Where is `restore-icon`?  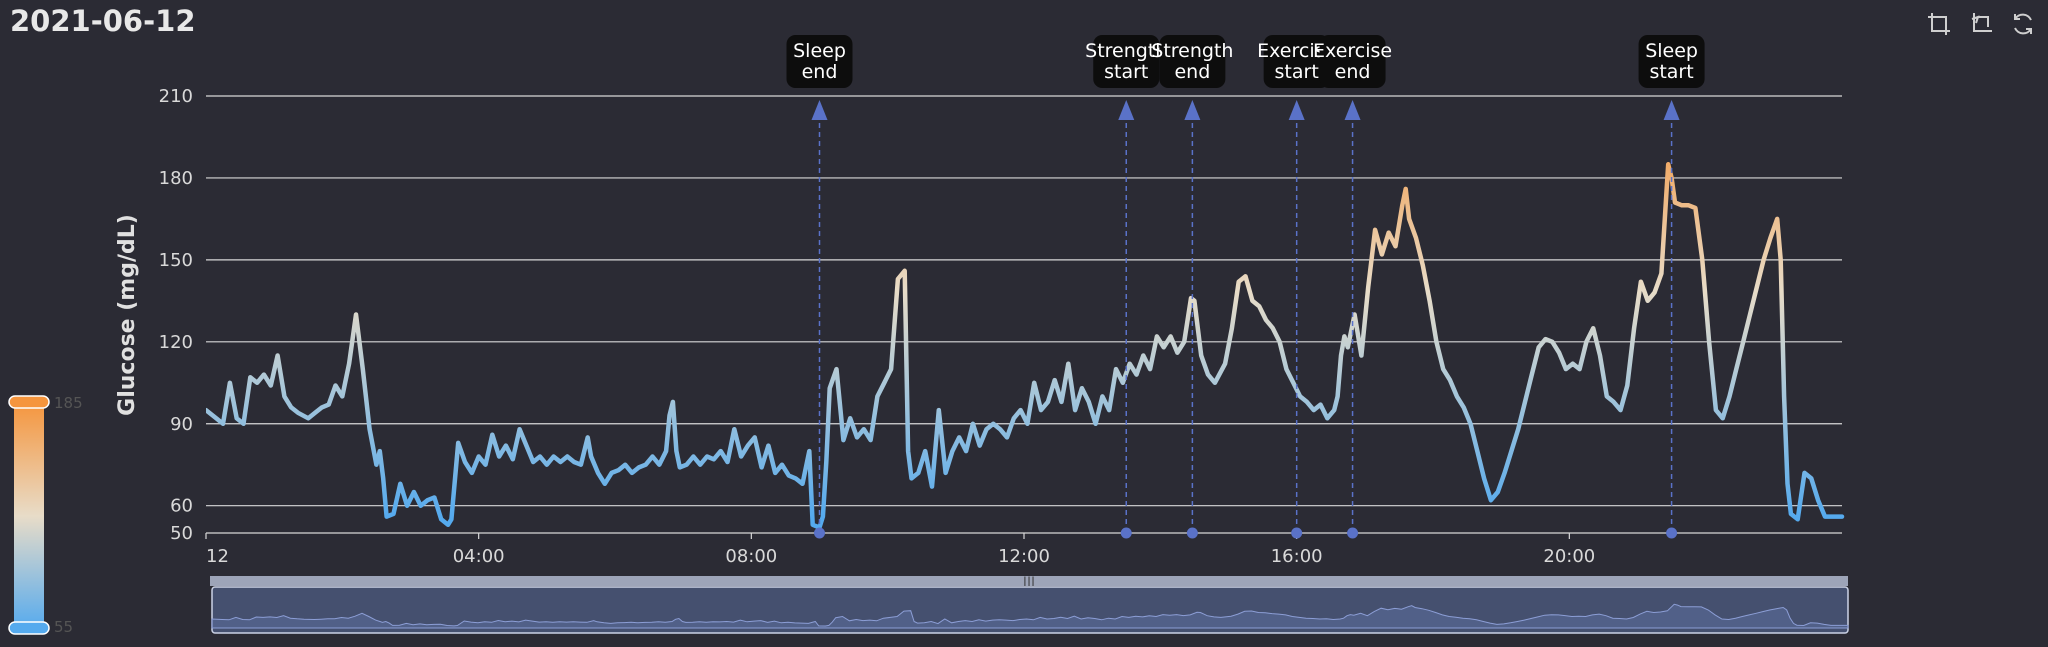
restore-icon is located at coordinates (2023, 24).